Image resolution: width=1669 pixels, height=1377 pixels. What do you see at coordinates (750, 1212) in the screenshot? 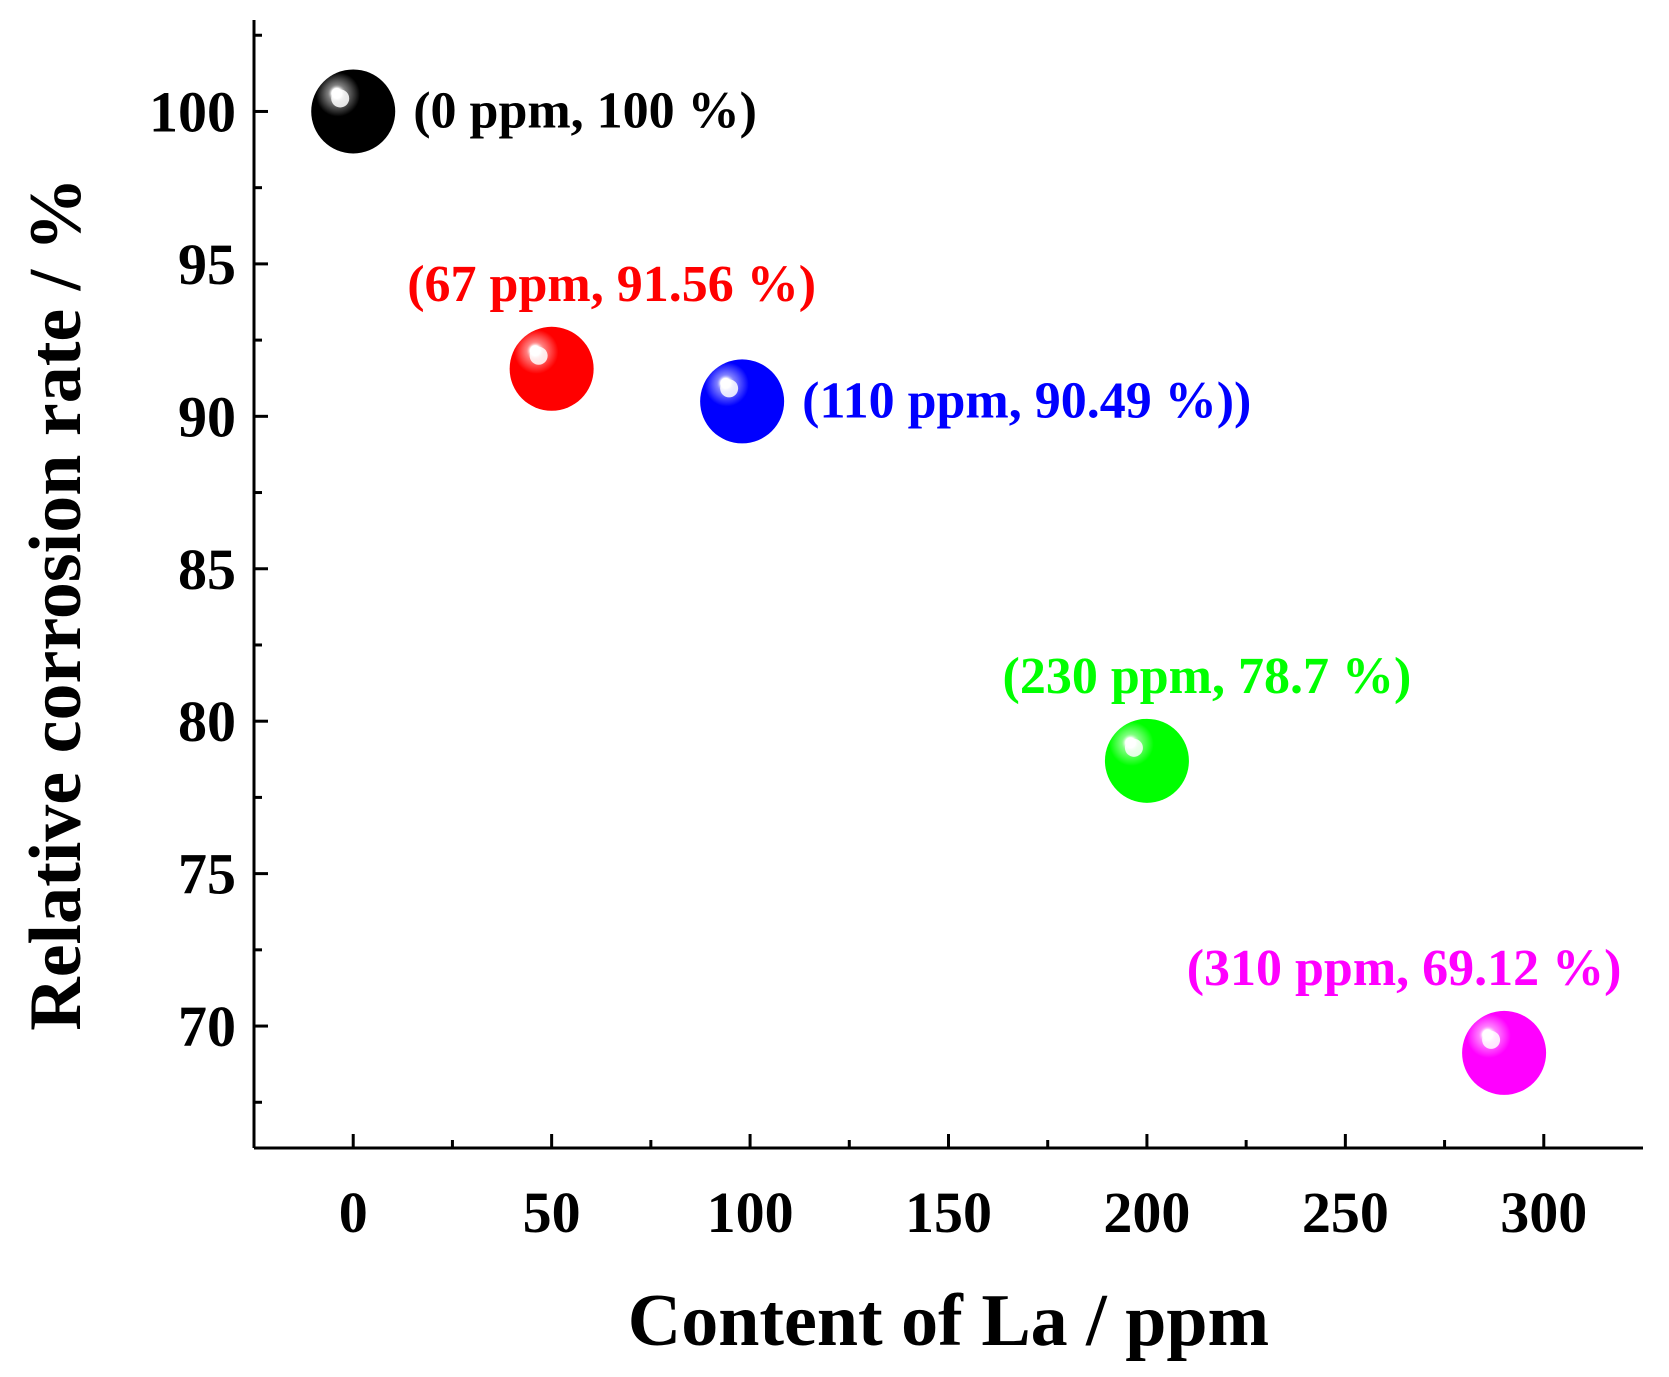
I see `x-tick-label: 100` at bounding box center [750, 1212].